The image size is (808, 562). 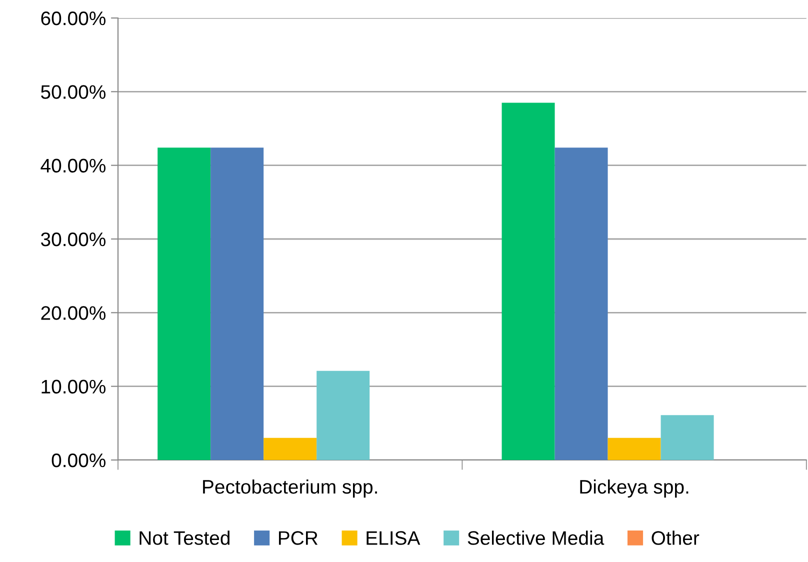 What do you see at coordinates (185, 537) in the screenshot?
I see `legend-label: Not Tested` at bounding box center [185, 537].